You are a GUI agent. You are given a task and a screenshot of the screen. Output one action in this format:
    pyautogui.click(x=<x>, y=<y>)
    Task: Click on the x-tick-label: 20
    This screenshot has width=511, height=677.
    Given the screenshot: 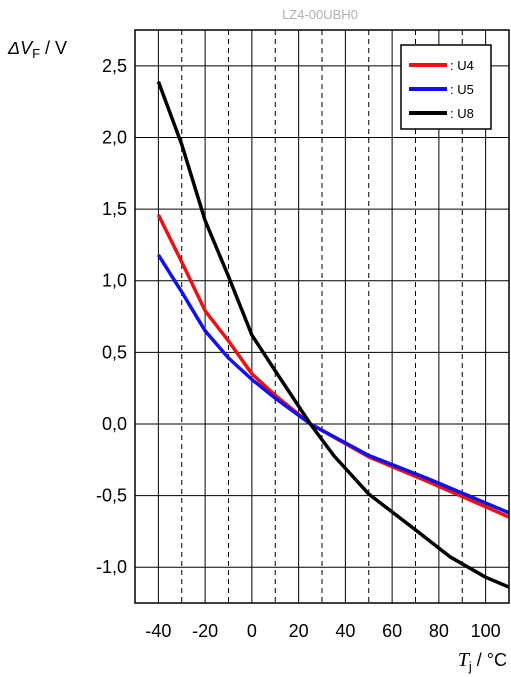 What is the action you would take?
    pyautogui.click(x=299, y=631)
    